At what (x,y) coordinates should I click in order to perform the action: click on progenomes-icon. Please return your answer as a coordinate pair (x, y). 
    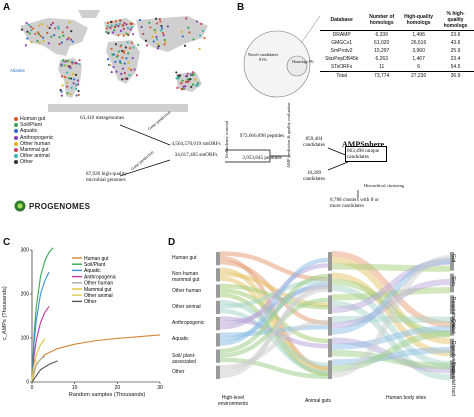
    Looking at the image, I should click on (20, 206).